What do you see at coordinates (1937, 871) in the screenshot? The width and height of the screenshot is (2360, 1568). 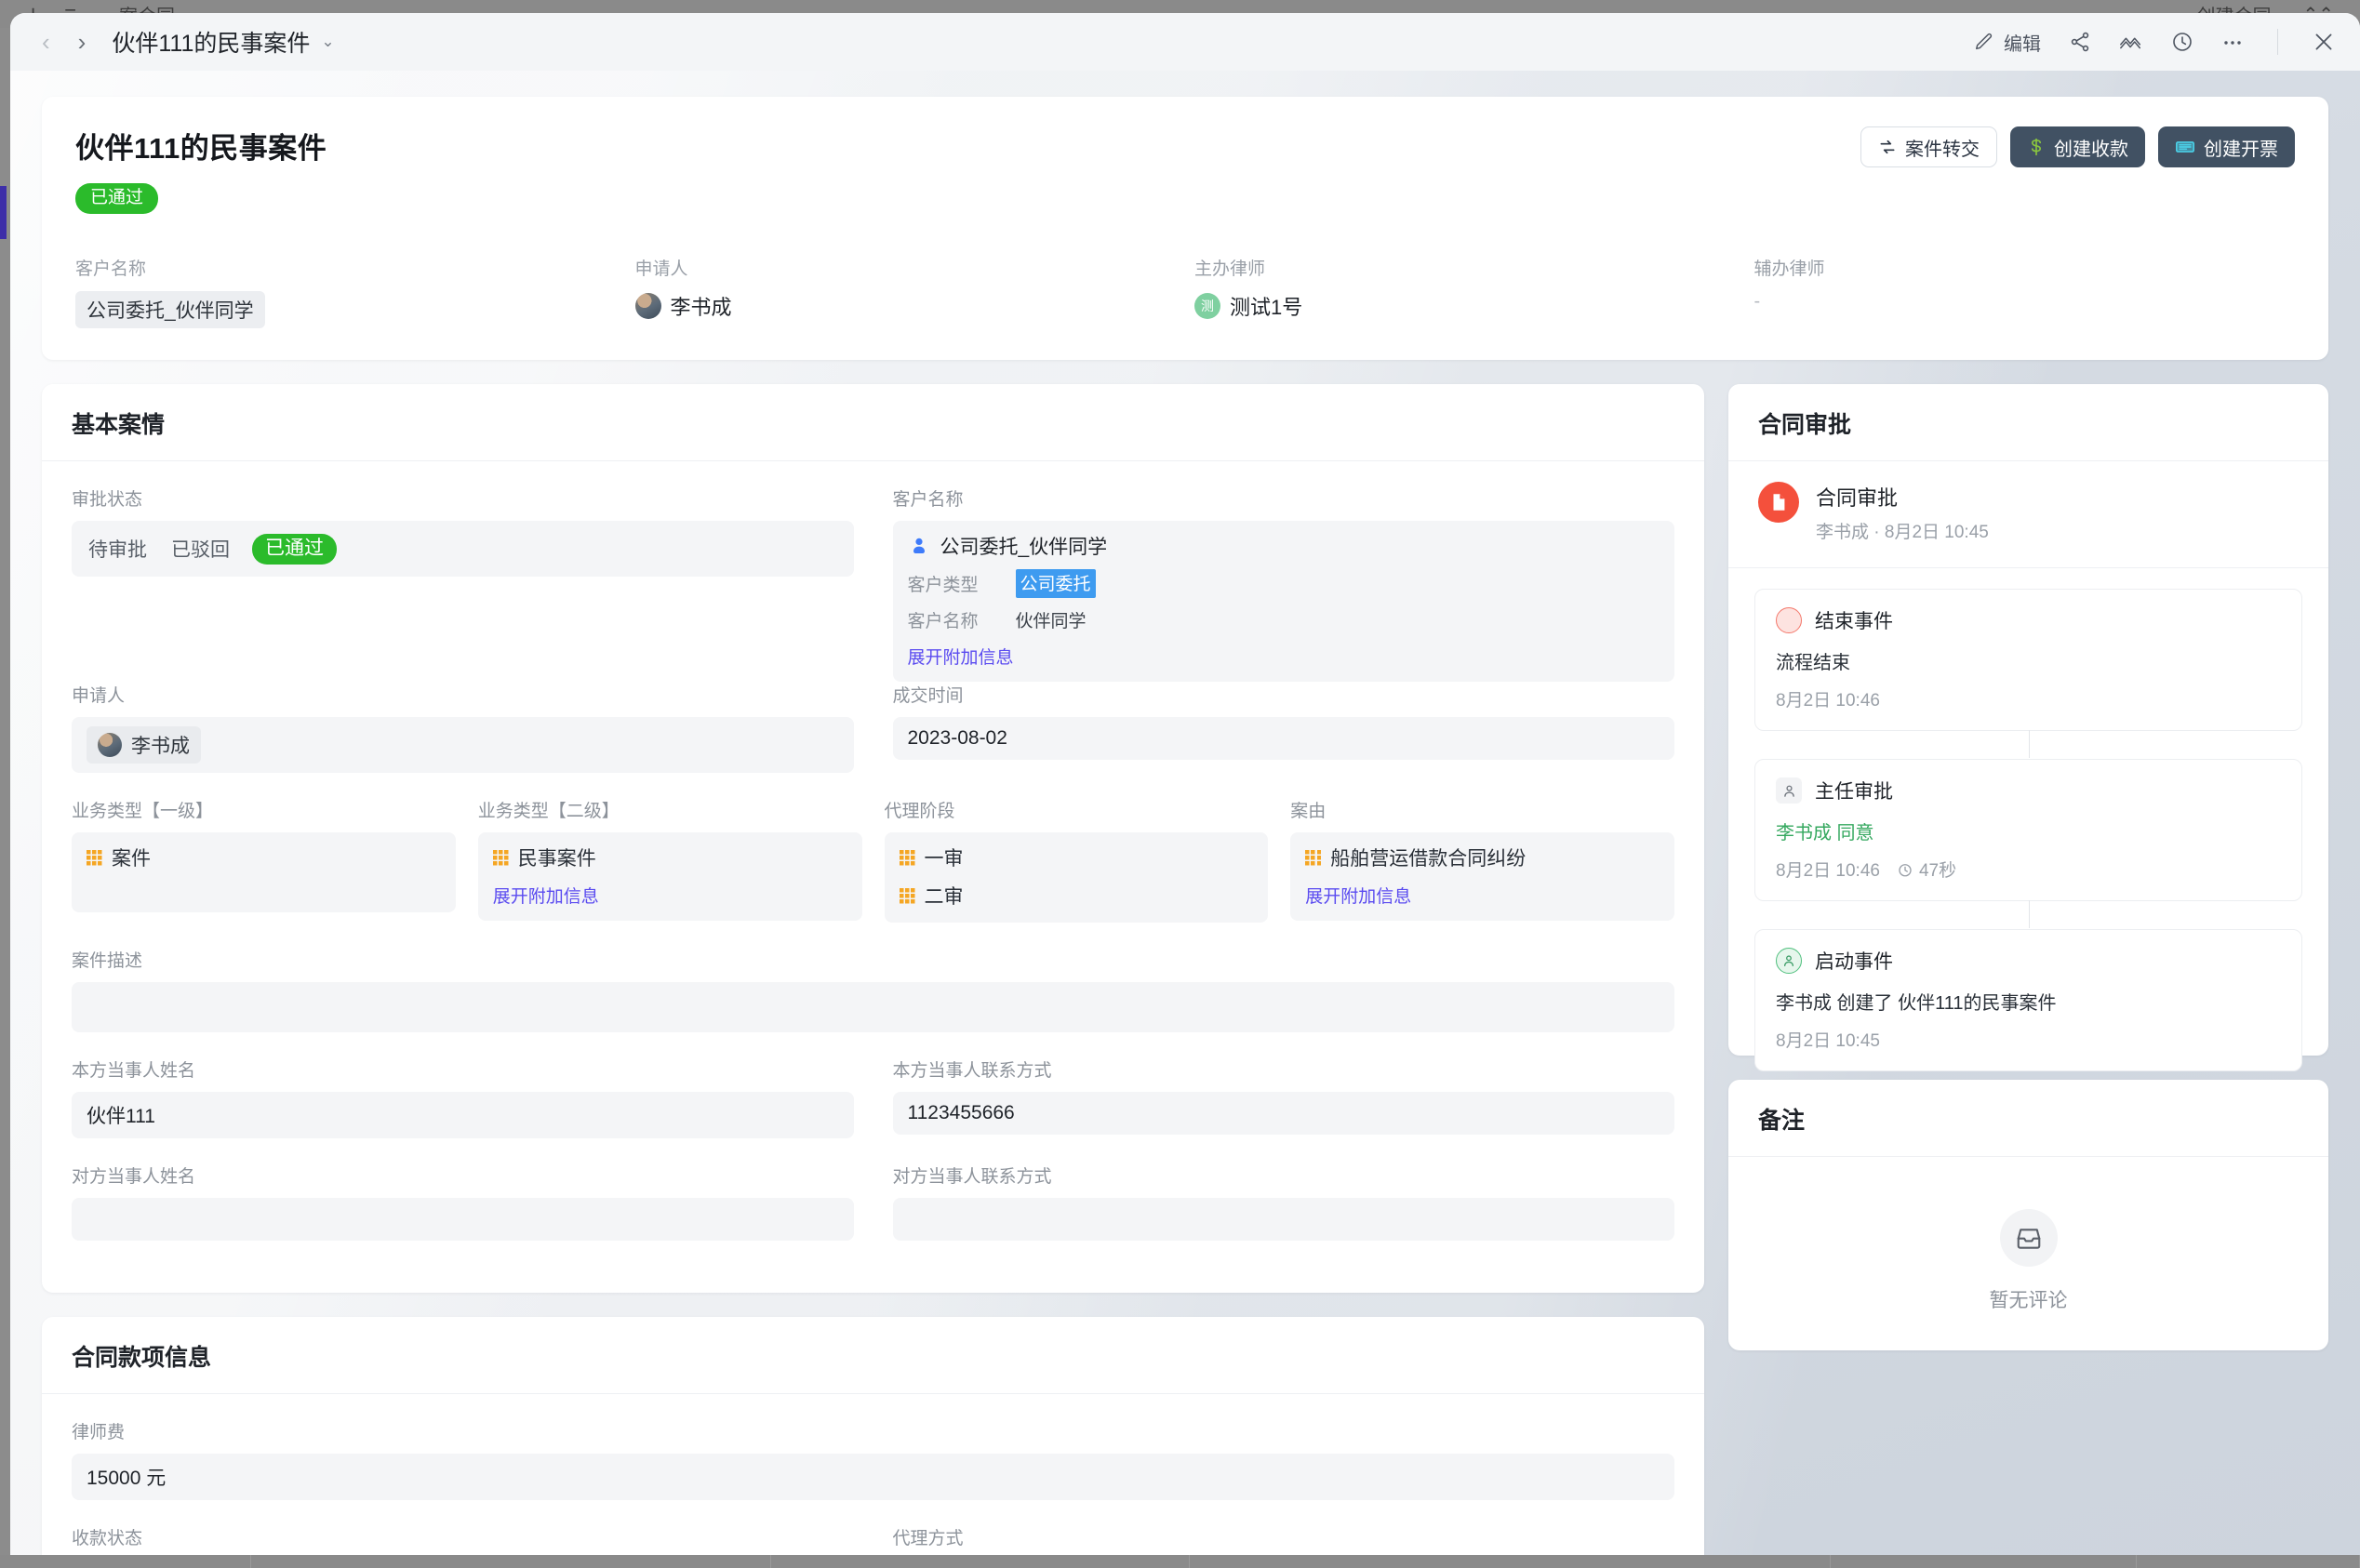 I see `timeline-duration-text-1: 47秒` at bounding box center [1937, 871].